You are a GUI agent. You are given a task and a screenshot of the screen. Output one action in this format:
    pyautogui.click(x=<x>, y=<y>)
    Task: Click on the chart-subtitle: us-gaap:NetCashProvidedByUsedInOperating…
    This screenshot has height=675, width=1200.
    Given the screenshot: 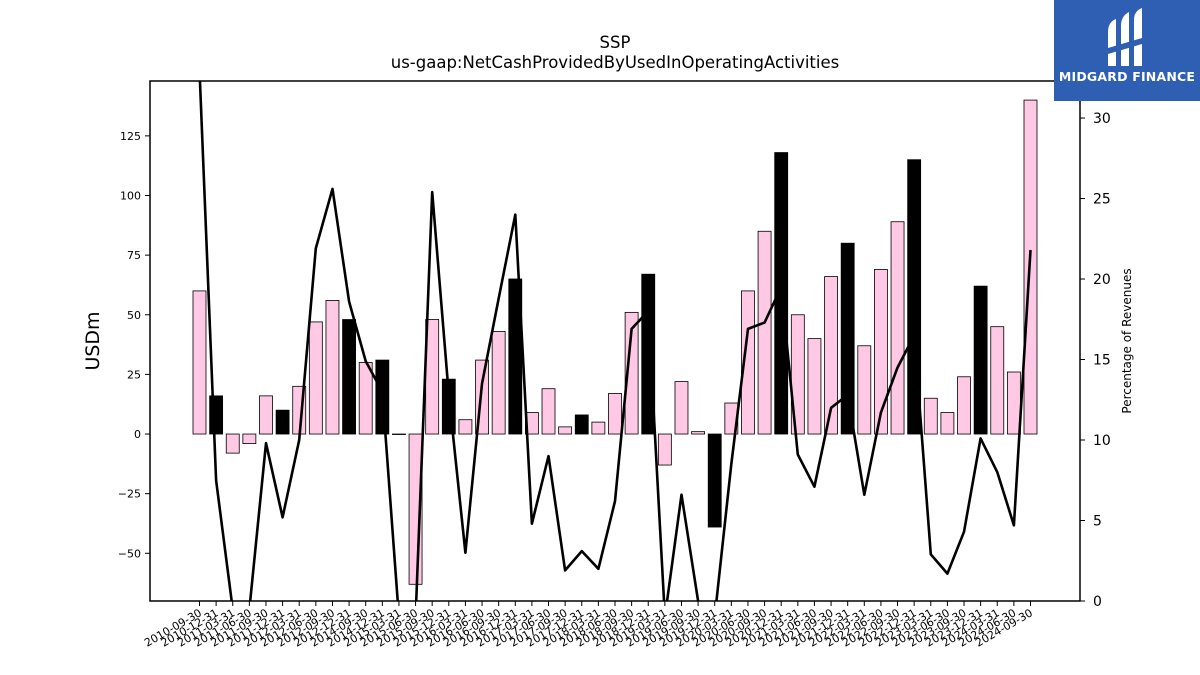 What is the action you would take?
    pyautogui.click(x=615, y=62)
    